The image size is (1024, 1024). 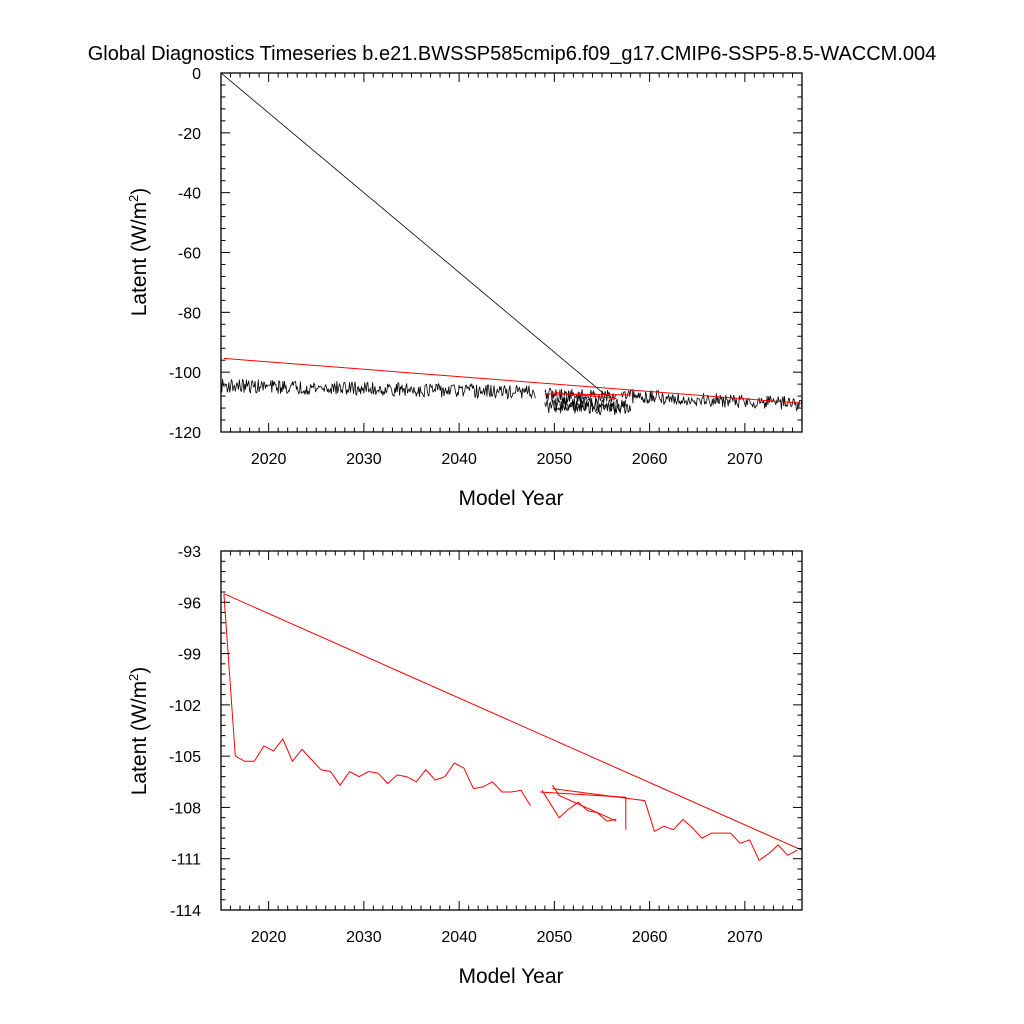 What do you see at coordinates (189, 603) in the screenshot?
I see `bottom-y-tick-label: -96` at bounding box center [189, 603].